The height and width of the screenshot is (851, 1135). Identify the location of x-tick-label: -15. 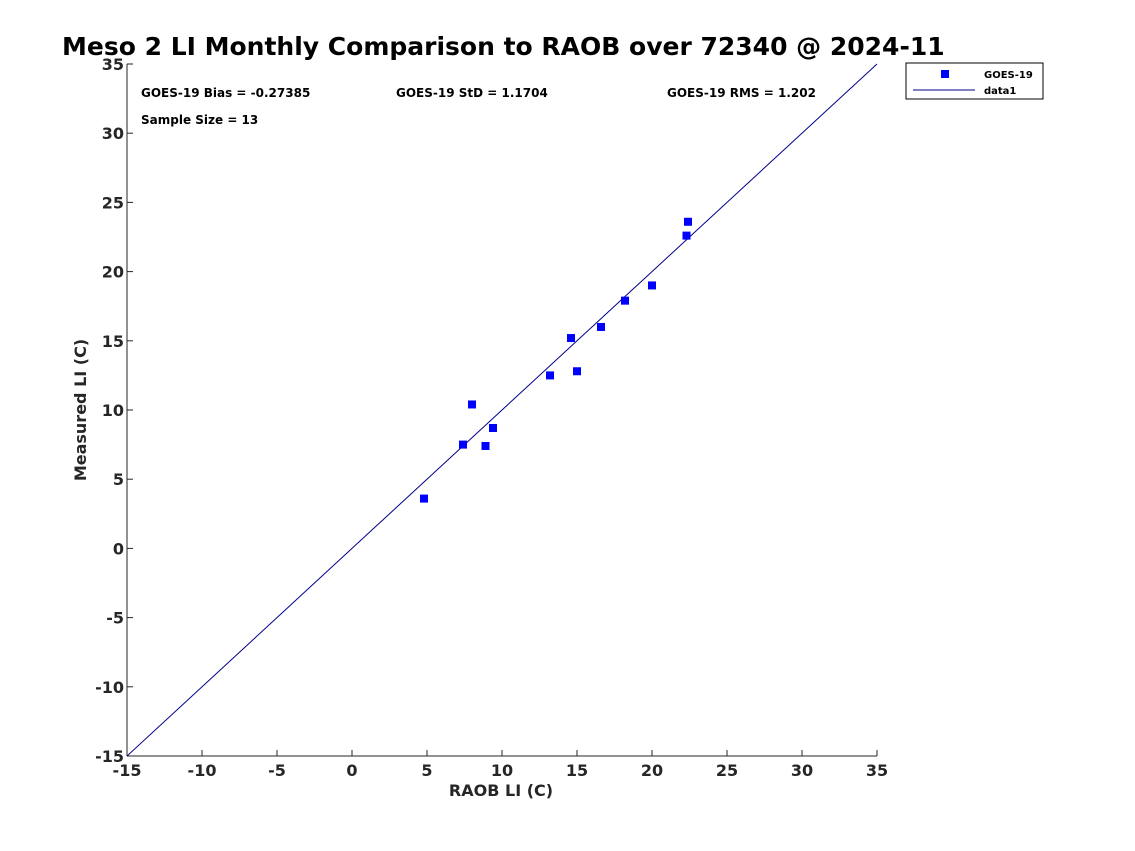
(127, 770).